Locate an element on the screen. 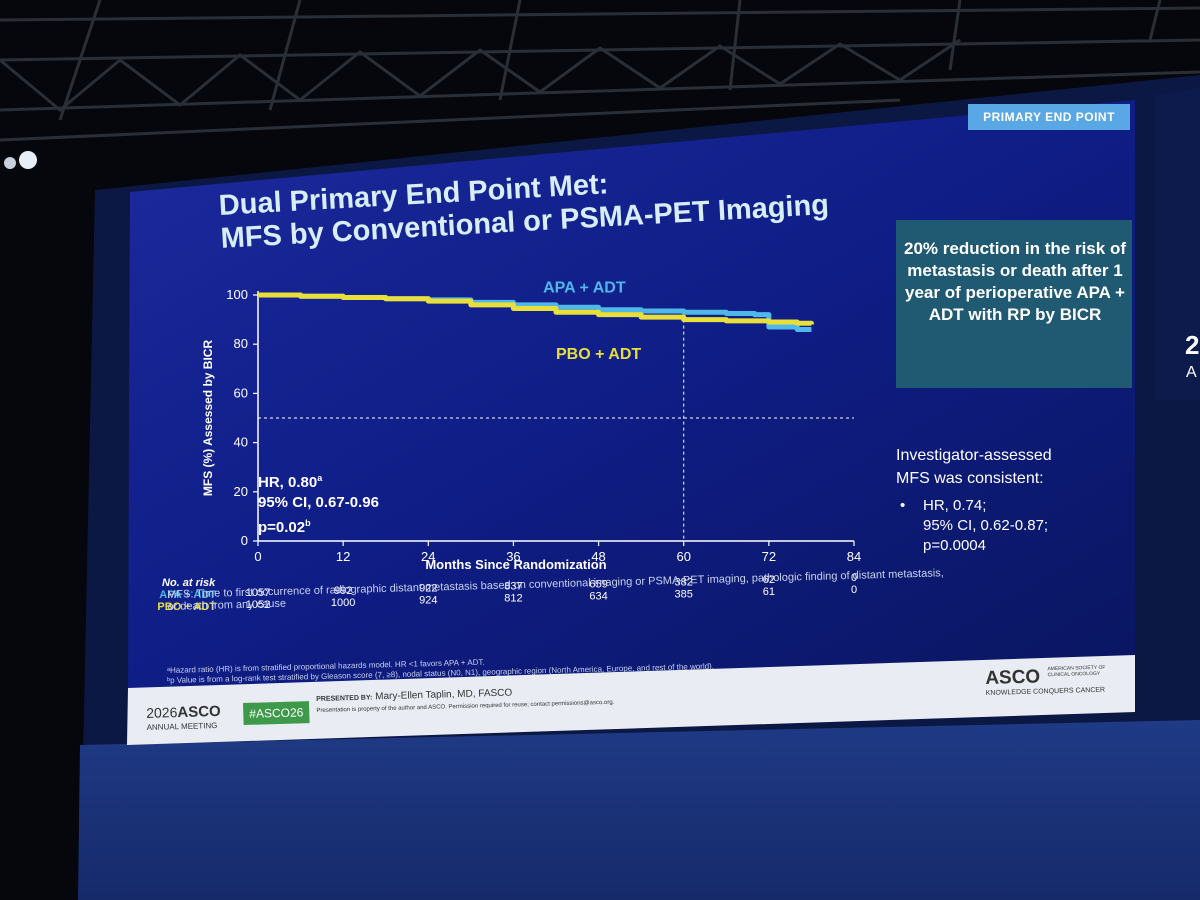  risk-value: 634 is located at coordinates (598, 596).